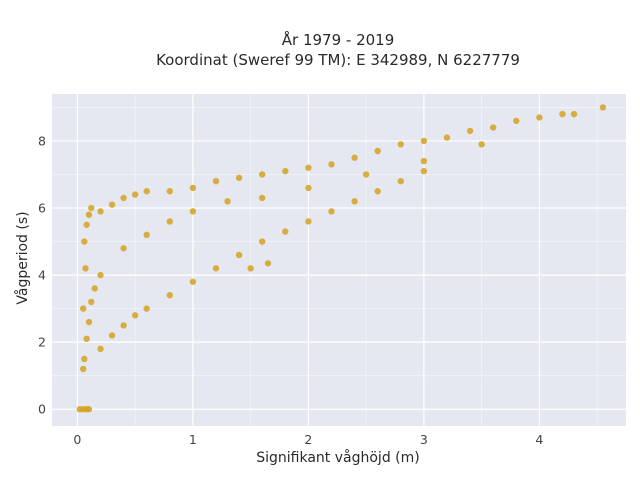 This screenshot has width=640, height=480. What do you see at coordinates (539, 439) in the screenshot?
I see `x-tick-label: 4` at bounding box center [539, 439].